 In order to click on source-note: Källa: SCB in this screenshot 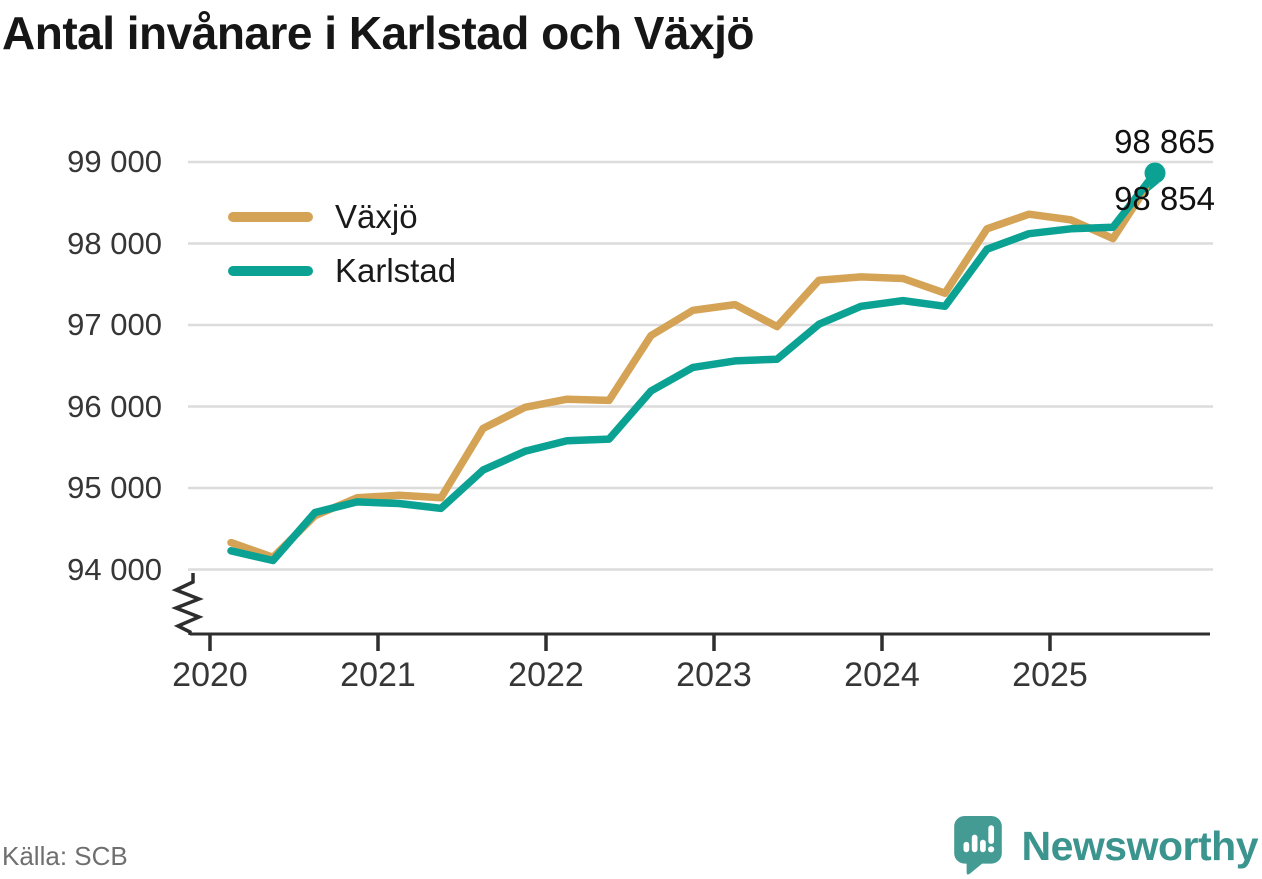, I will do `click(65, 856)`.